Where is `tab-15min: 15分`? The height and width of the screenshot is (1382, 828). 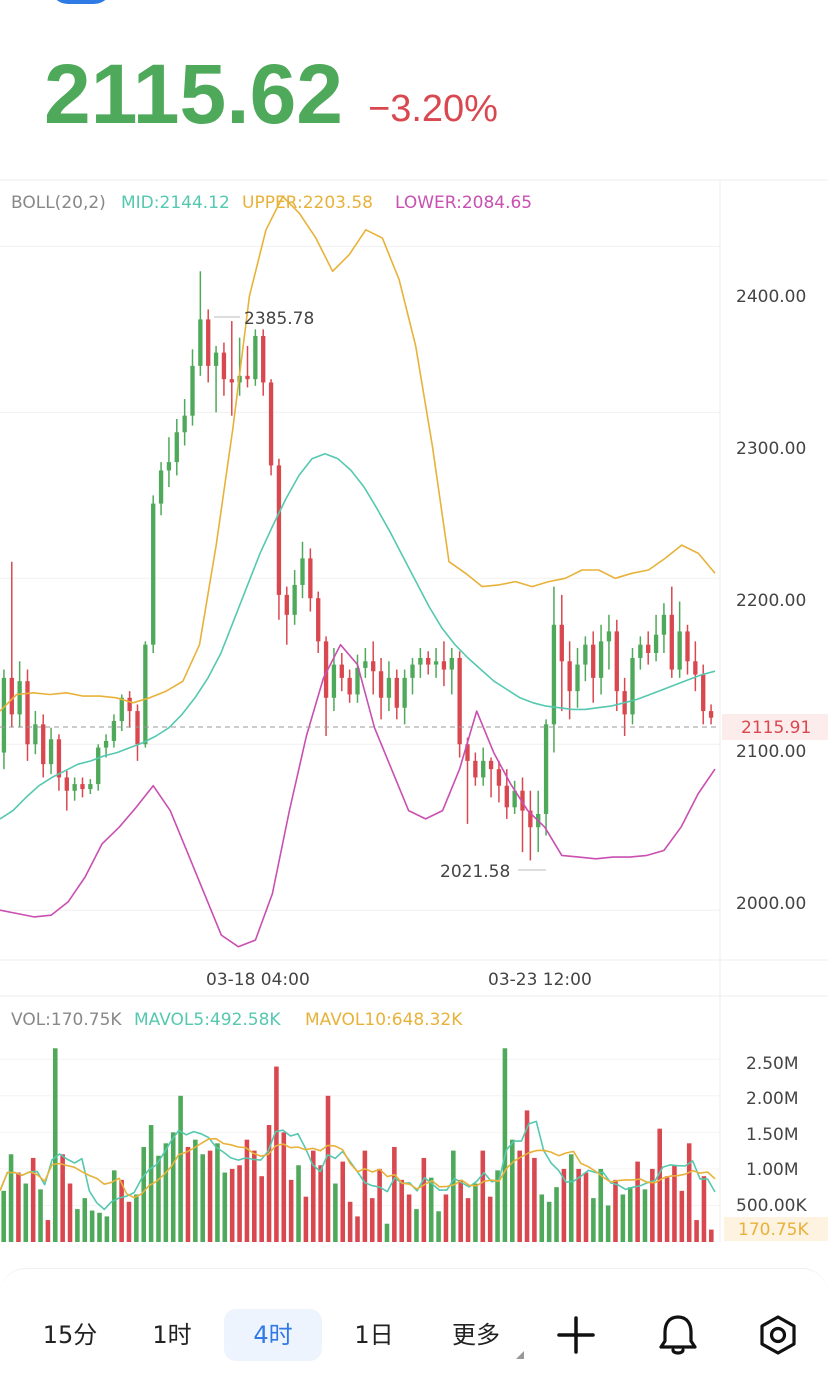 tab-15min: 15分 is located at coordinates (70, 1335).